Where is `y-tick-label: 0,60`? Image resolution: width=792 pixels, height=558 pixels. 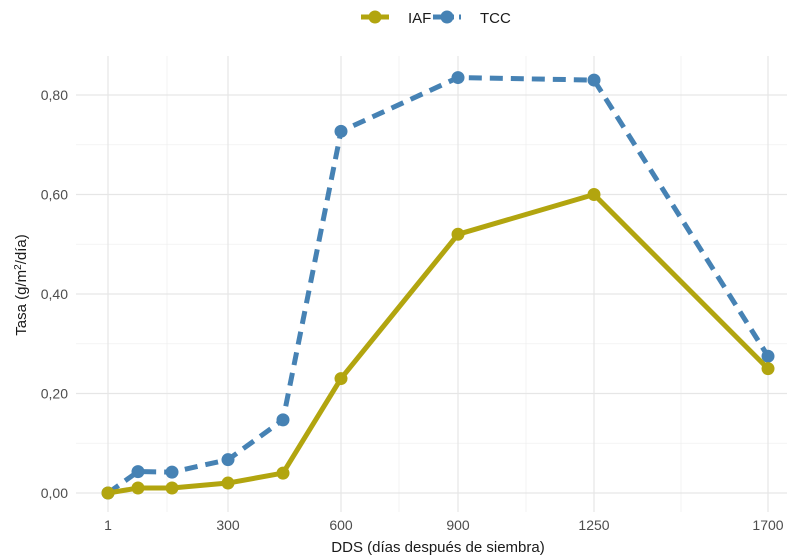 y-tick-label: 0,60 is located at coordinates (54, 195).